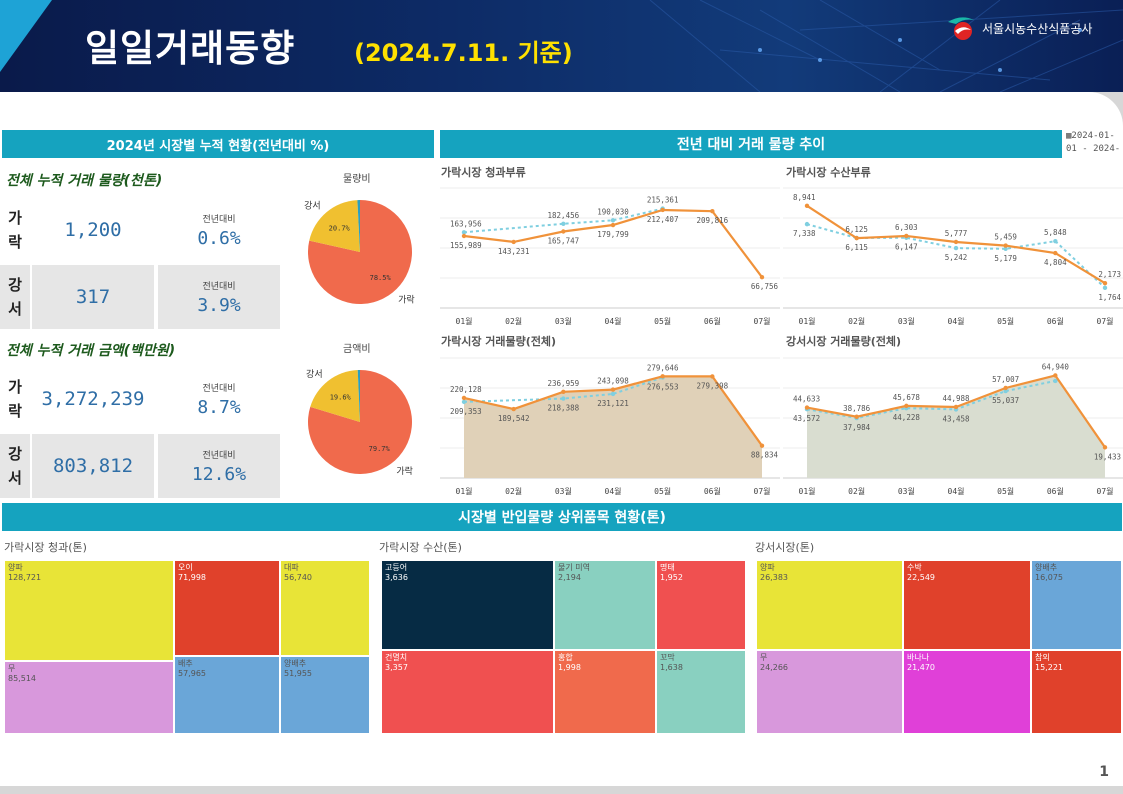 This screenshot has height=794, width=1123. Describe the element at coordinates (605, 605) in the screenshot. I see `treemap-cell: 물기 미역 2,194` at that location.